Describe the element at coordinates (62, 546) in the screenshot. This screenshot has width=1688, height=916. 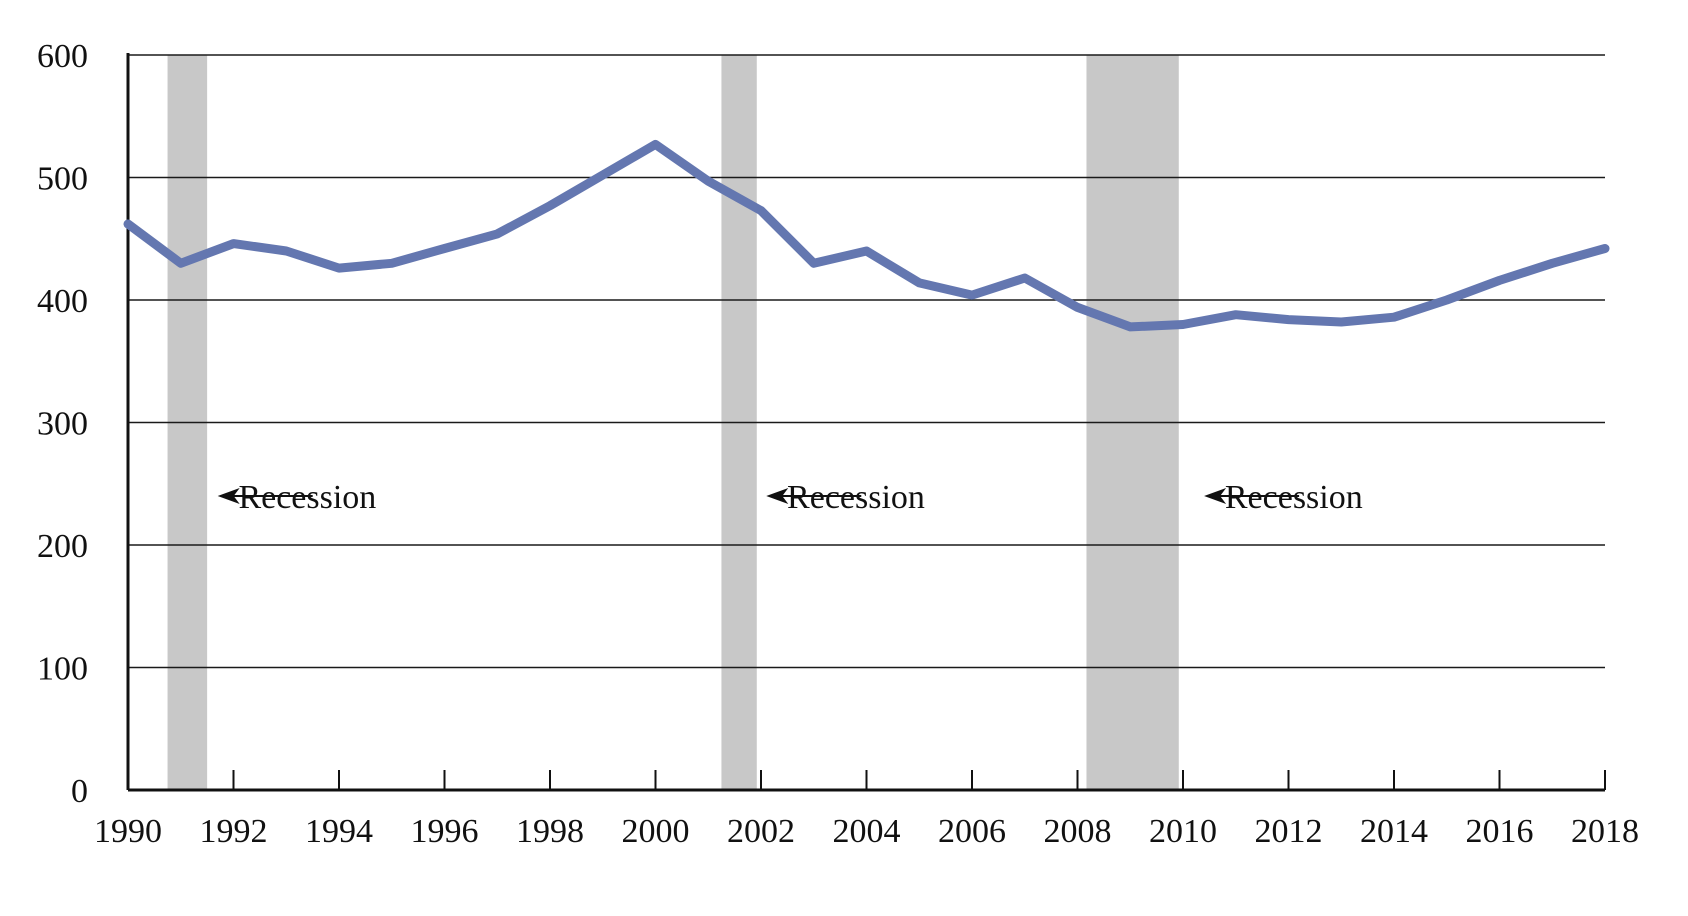
I see `y-tick-label: 200` at that location.